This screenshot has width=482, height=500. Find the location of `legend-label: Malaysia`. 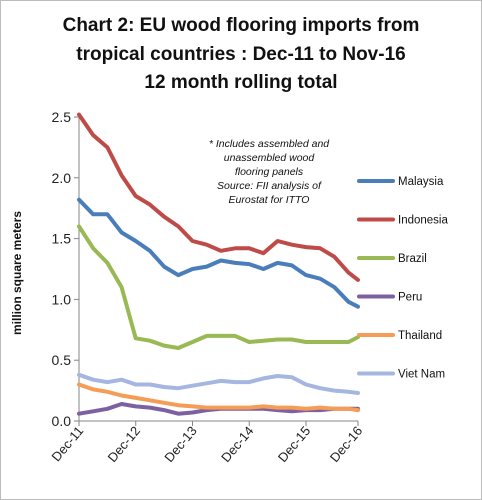

legend-label: Malaysia is located at coordinates (421, 182).